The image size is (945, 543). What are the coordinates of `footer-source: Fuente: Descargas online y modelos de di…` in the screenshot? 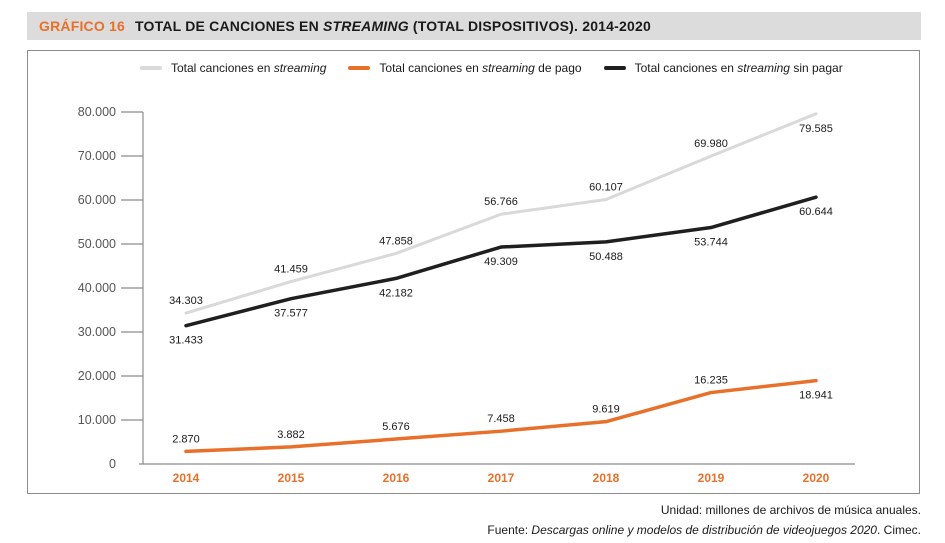 It's located at (704, 530).